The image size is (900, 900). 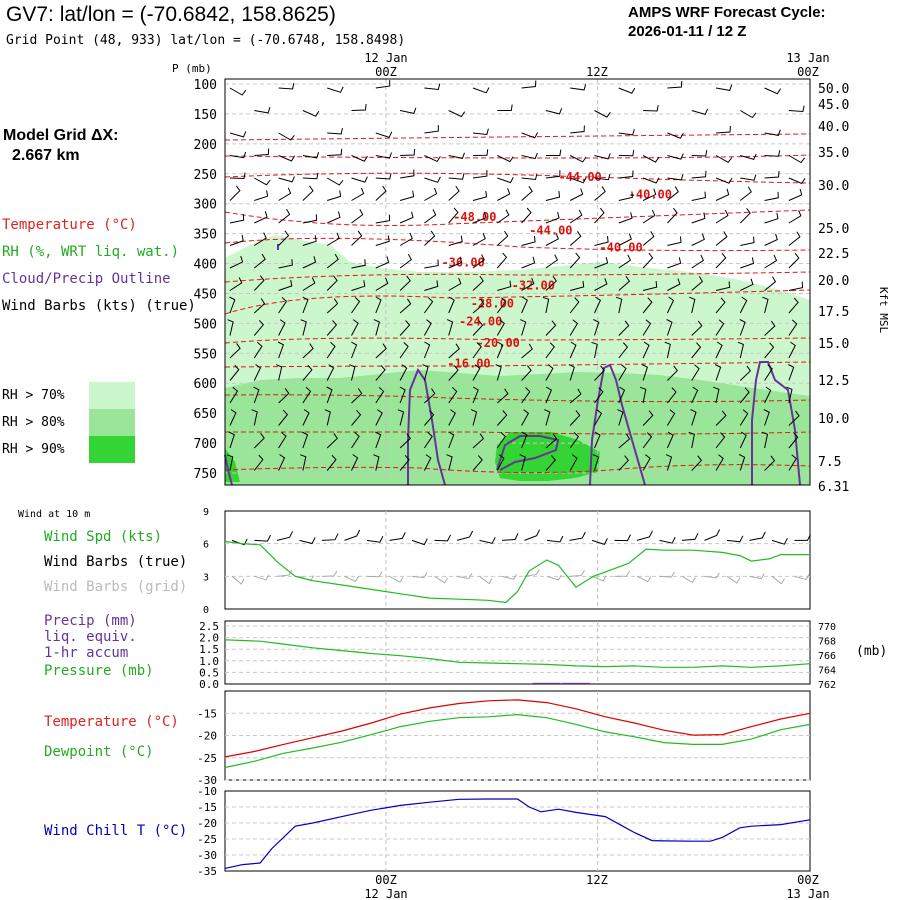 I want to click on dewpoint-label: Dewpoint (°C), so click(x=99, y=752).